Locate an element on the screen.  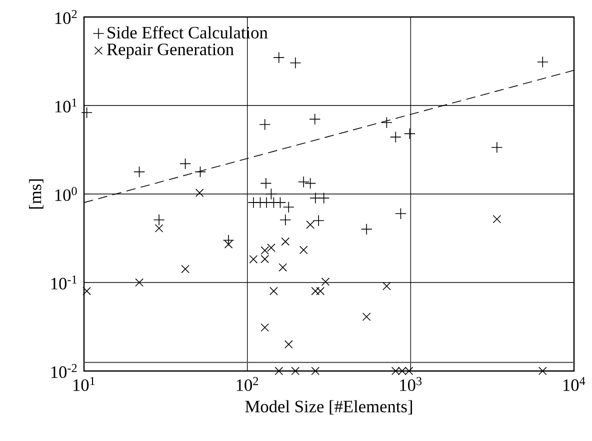
y-tick-label: 10$^{1}$ is located at coordinates (66, 105).